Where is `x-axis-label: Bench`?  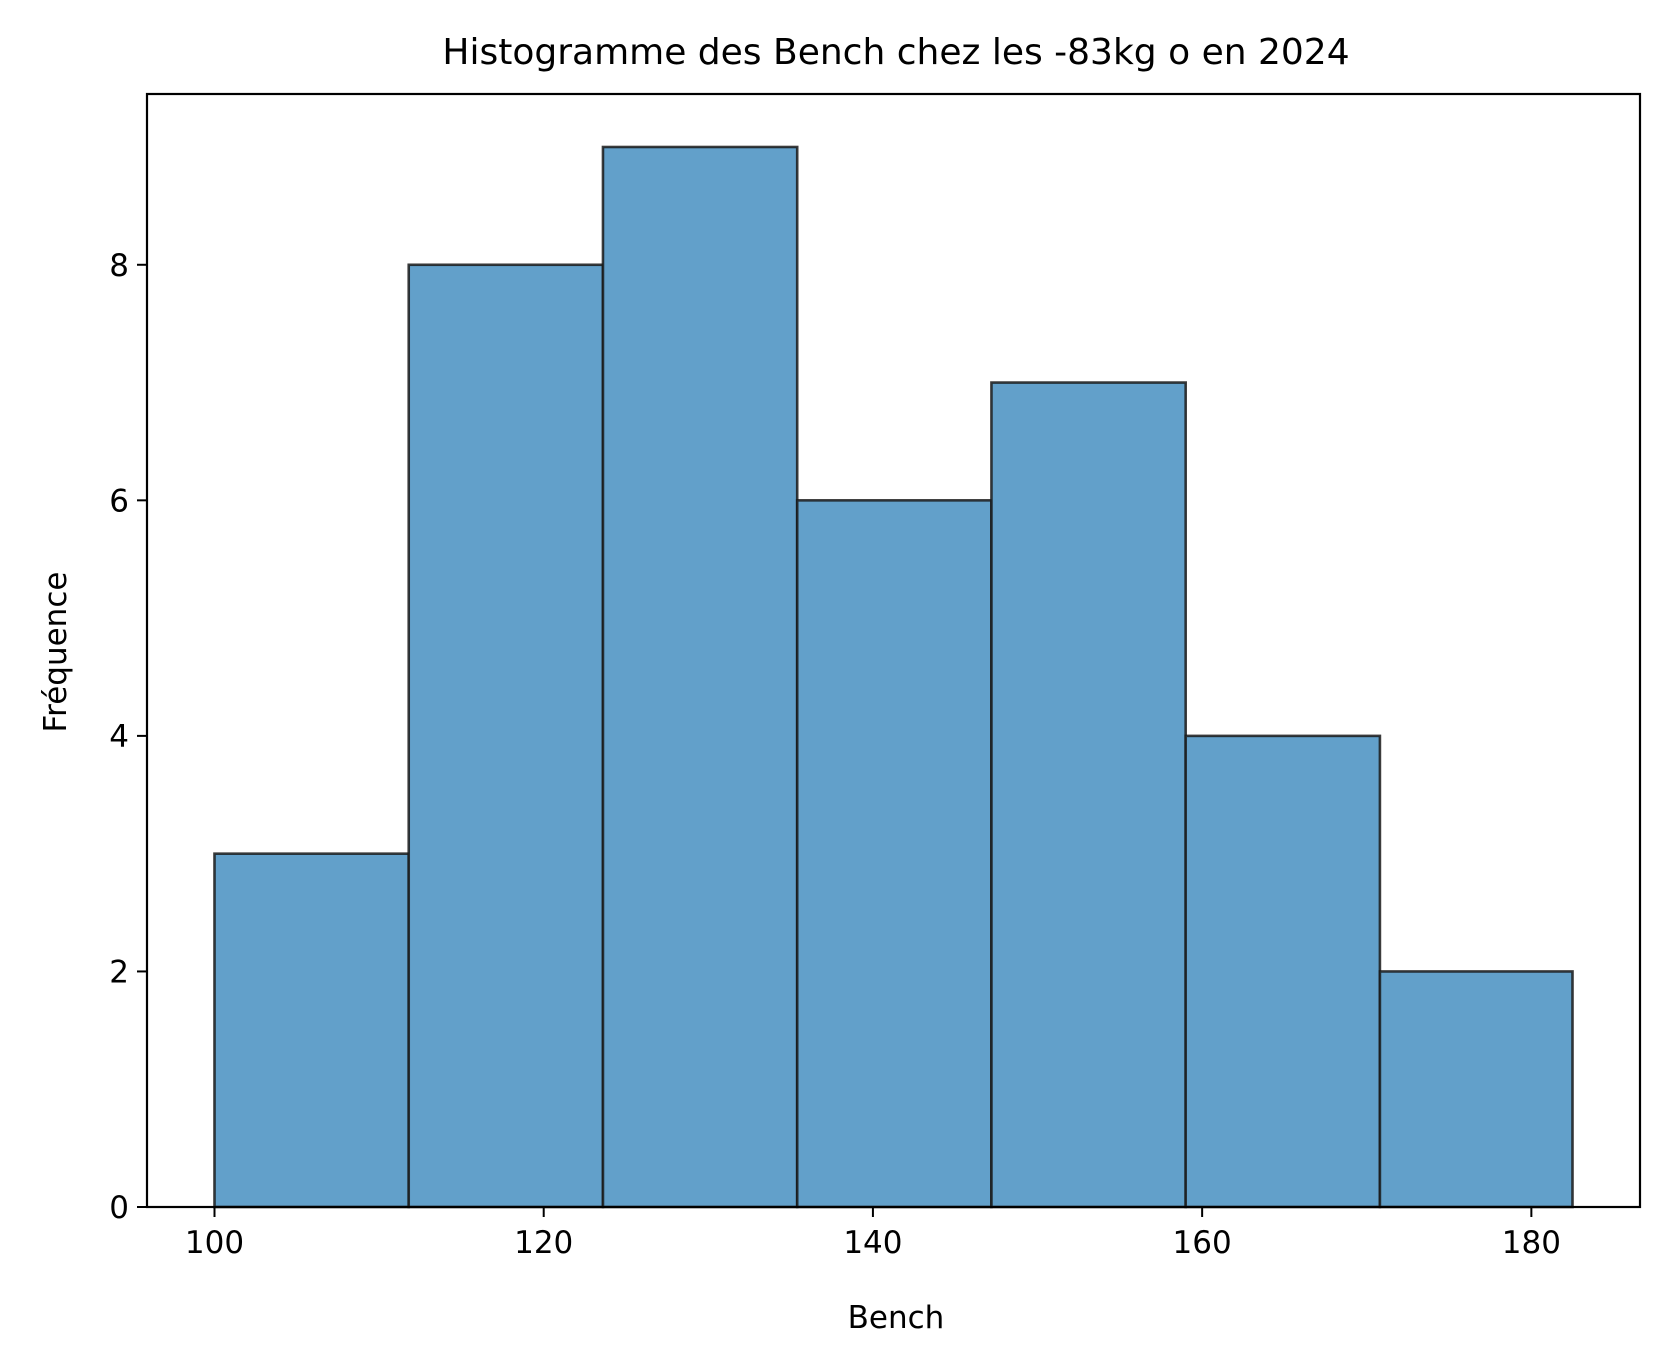 x-axis-label: Bench is located at coordinates (896, 1318).